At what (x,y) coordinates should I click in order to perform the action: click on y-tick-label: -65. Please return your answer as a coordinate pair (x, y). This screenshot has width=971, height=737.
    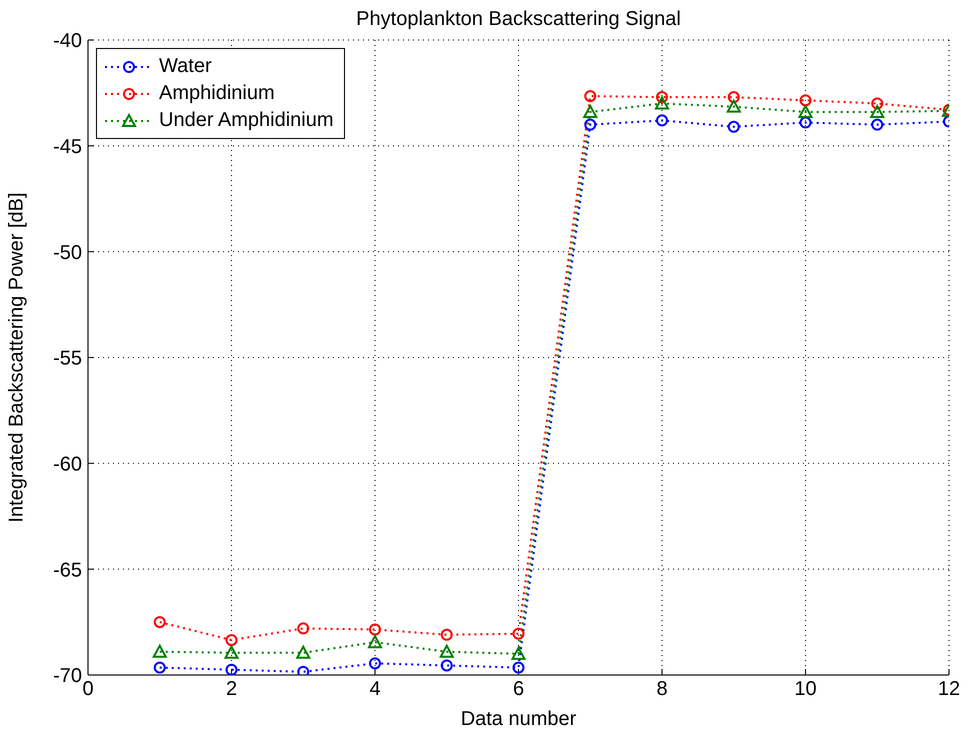
    Looking at the image, I should click on (67, 570).